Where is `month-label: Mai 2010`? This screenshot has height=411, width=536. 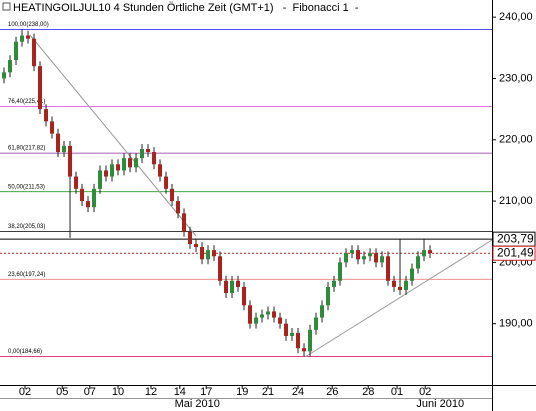 month-label: Mai 2010 is located at coordinates (197, 404).